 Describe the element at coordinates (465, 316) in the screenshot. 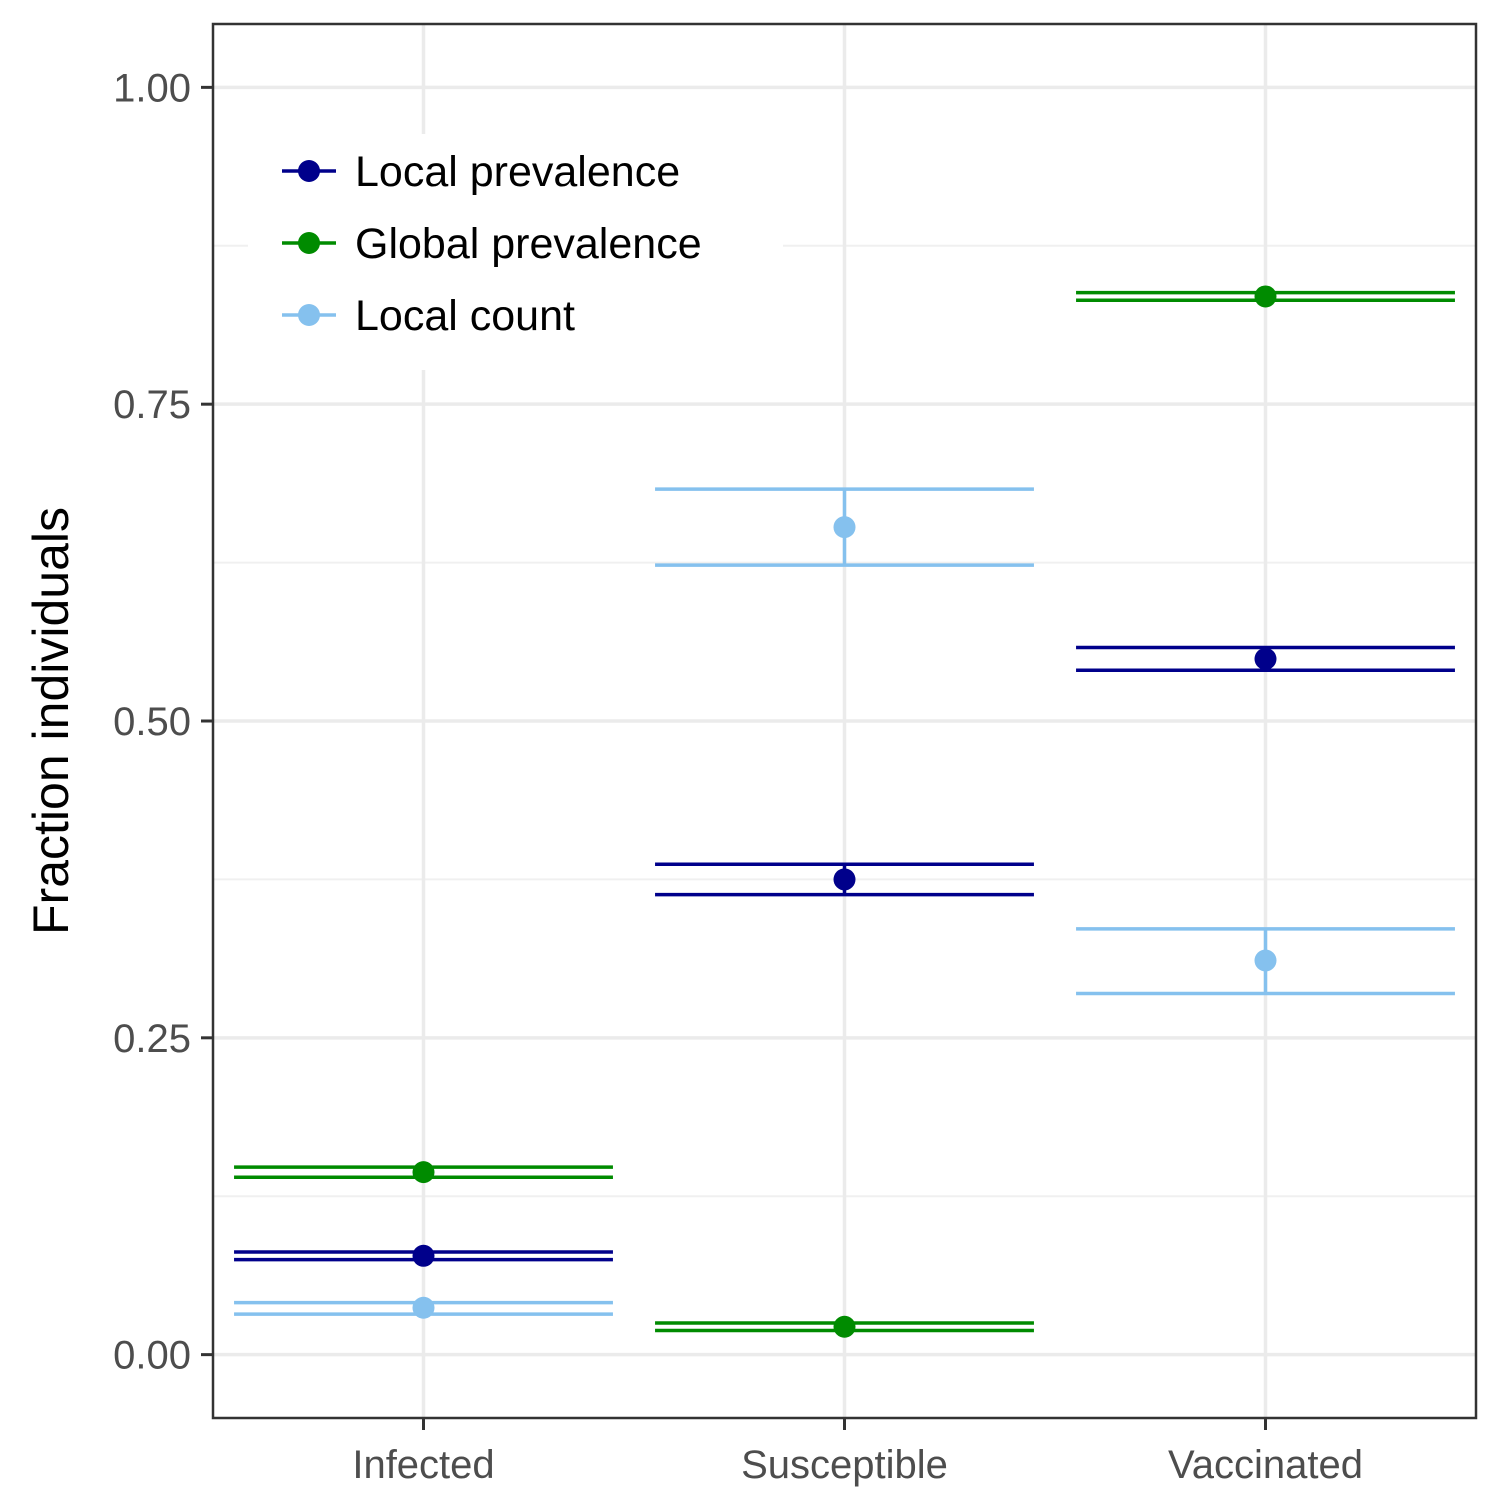

I see `legend-label: Local count` at that location.